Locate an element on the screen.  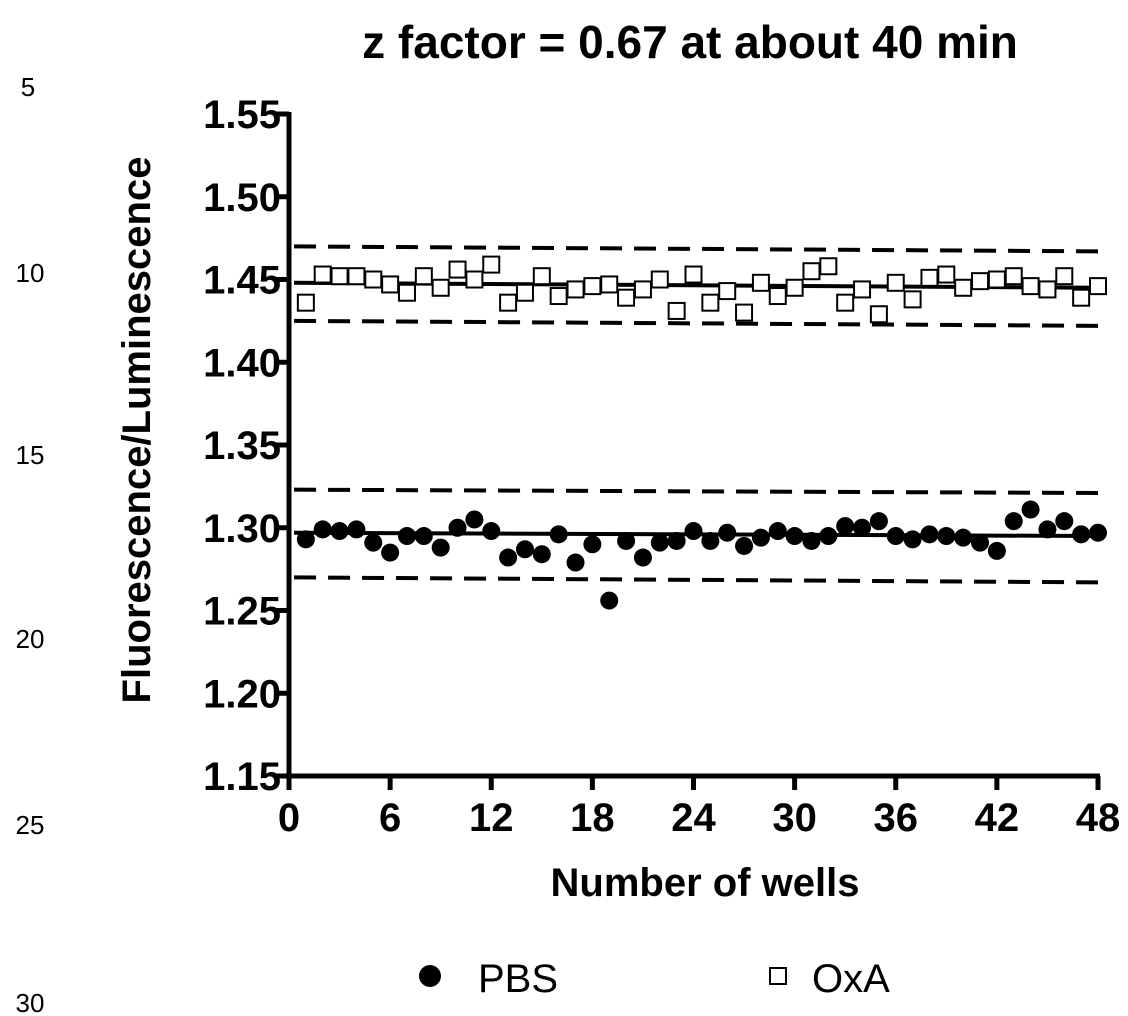
y-tick-label: 1.35 is located at coordinates (242, 446).